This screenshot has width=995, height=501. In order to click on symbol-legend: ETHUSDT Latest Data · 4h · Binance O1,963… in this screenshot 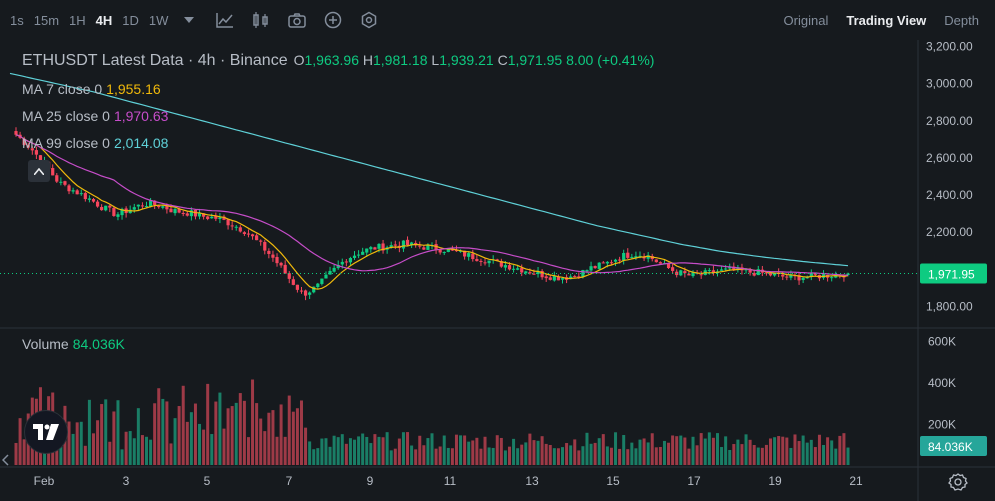, I will do `click(338, 61)`.